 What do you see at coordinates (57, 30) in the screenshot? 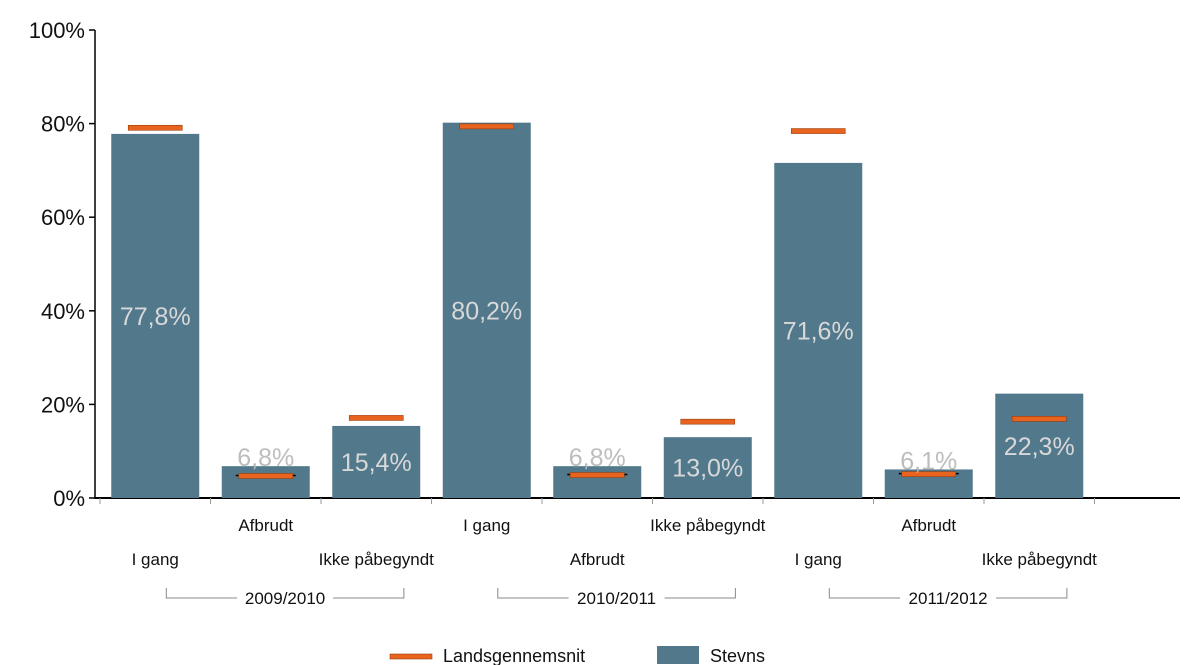
I see `y-tick-label: 100%` at bounding box center [57, 30].